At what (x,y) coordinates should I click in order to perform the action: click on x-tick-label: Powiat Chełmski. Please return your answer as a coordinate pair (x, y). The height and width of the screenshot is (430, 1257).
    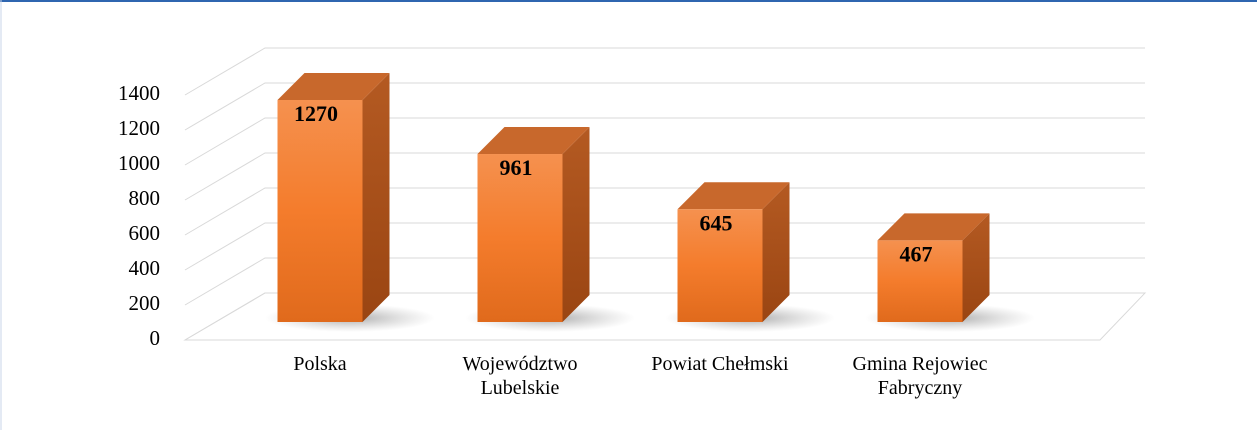
    Looking at the image, I should click on (720, 364).